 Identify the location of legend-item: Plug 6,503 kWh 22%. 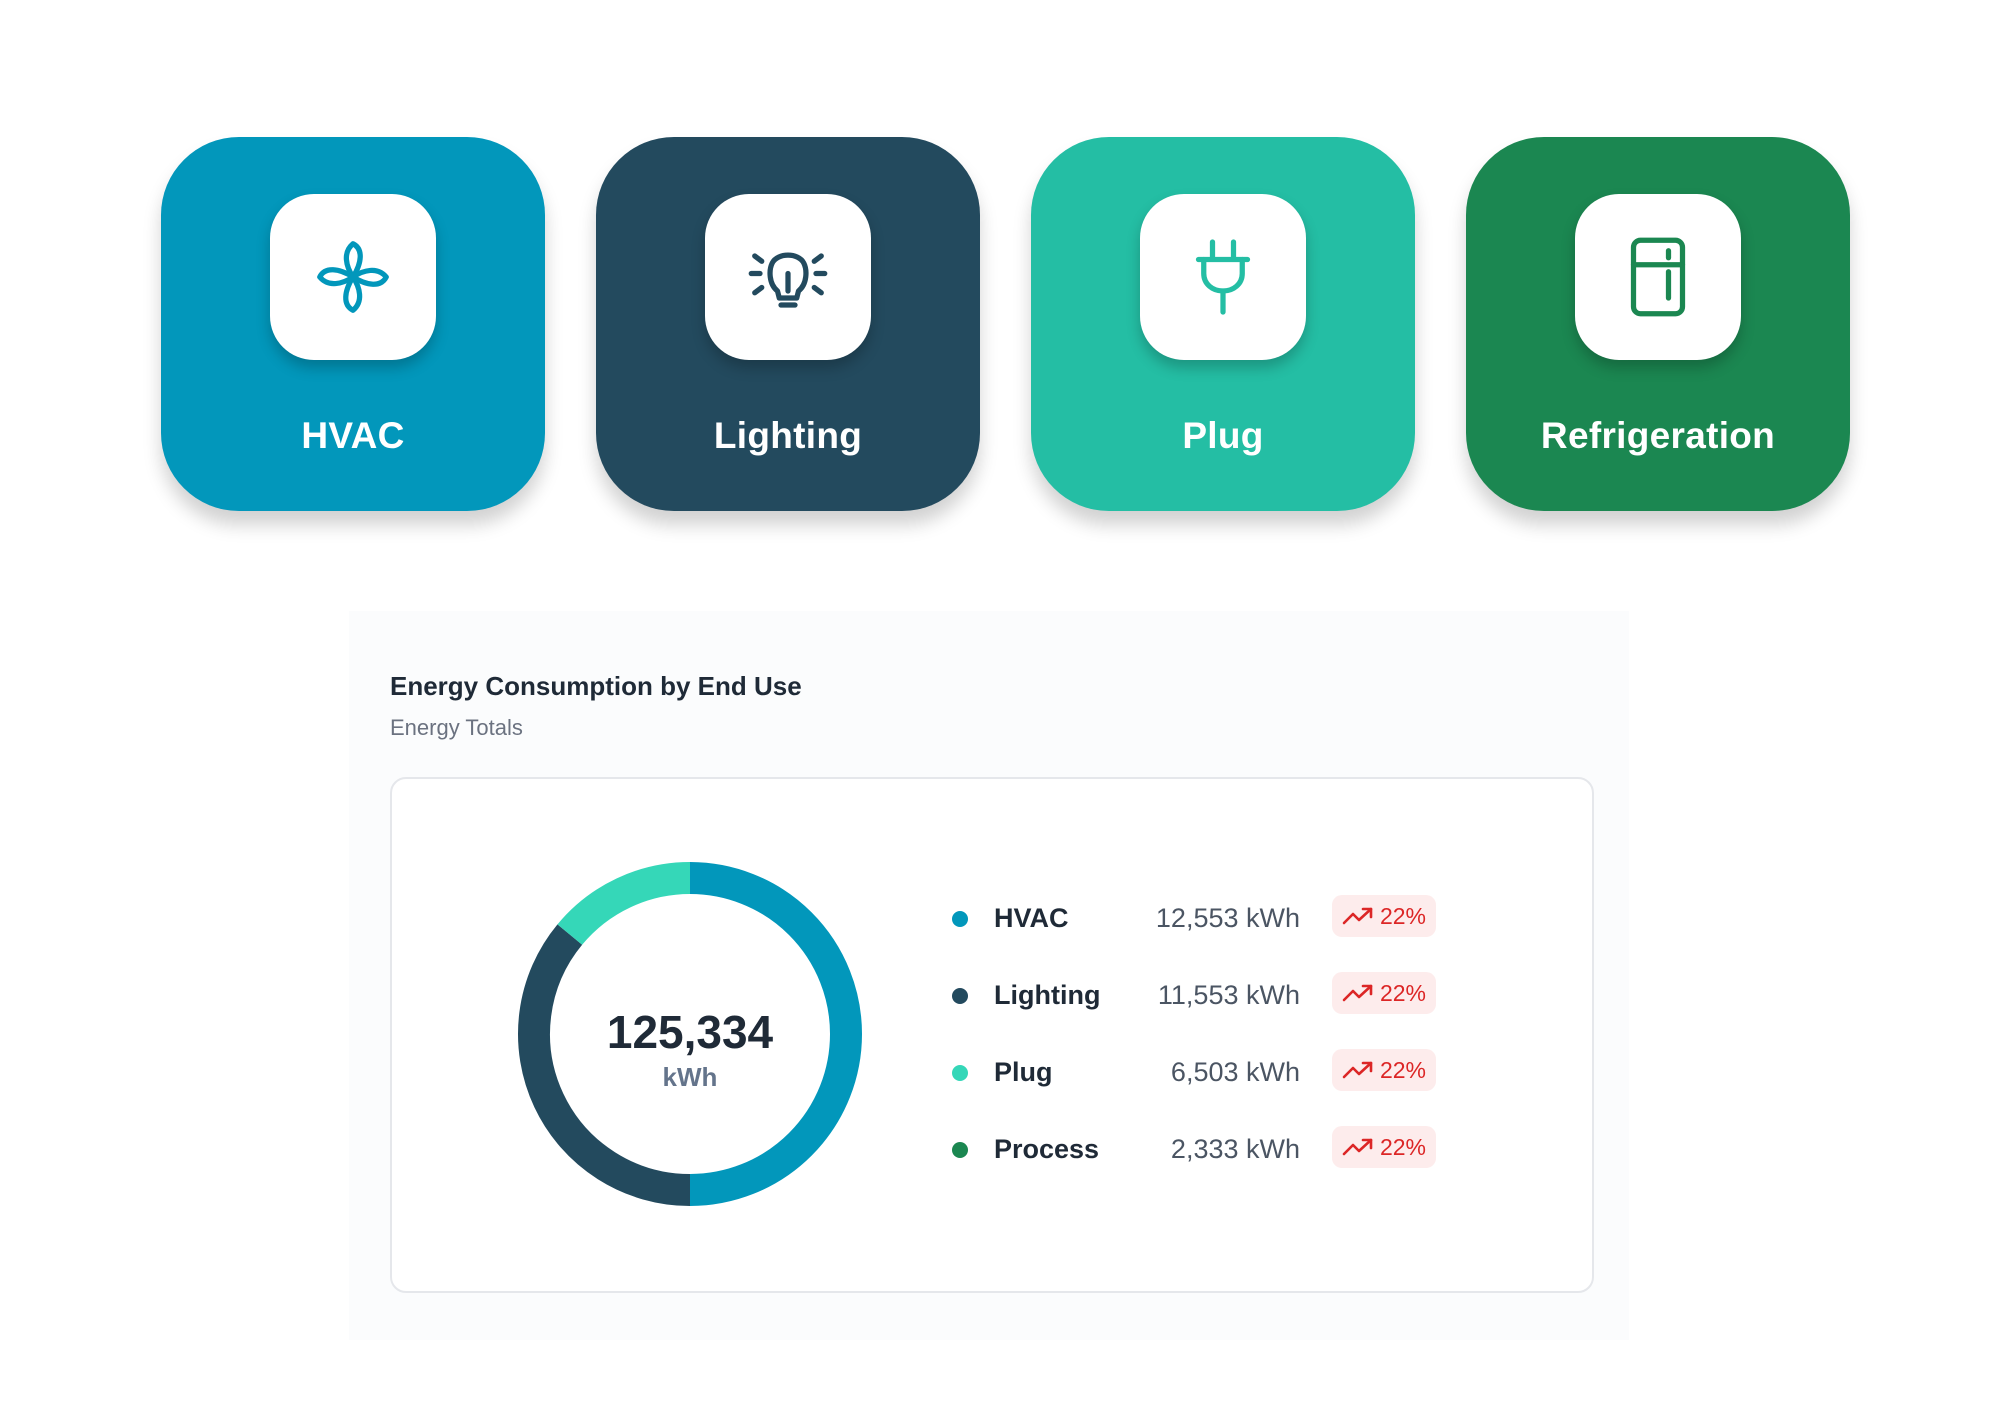
(1232, 1072).